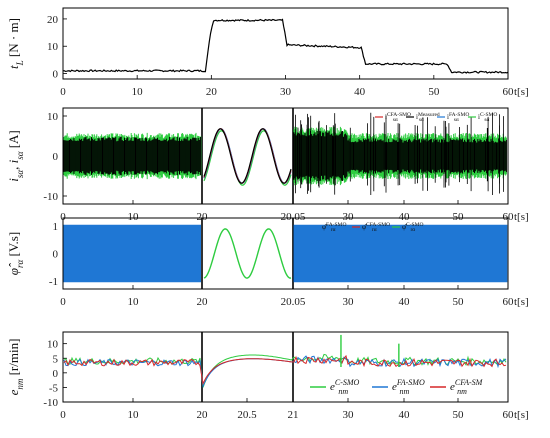 Image resolution: width=550 pixels, height=438 pixels. I want to click on load-torque-line, so click(285, 46).